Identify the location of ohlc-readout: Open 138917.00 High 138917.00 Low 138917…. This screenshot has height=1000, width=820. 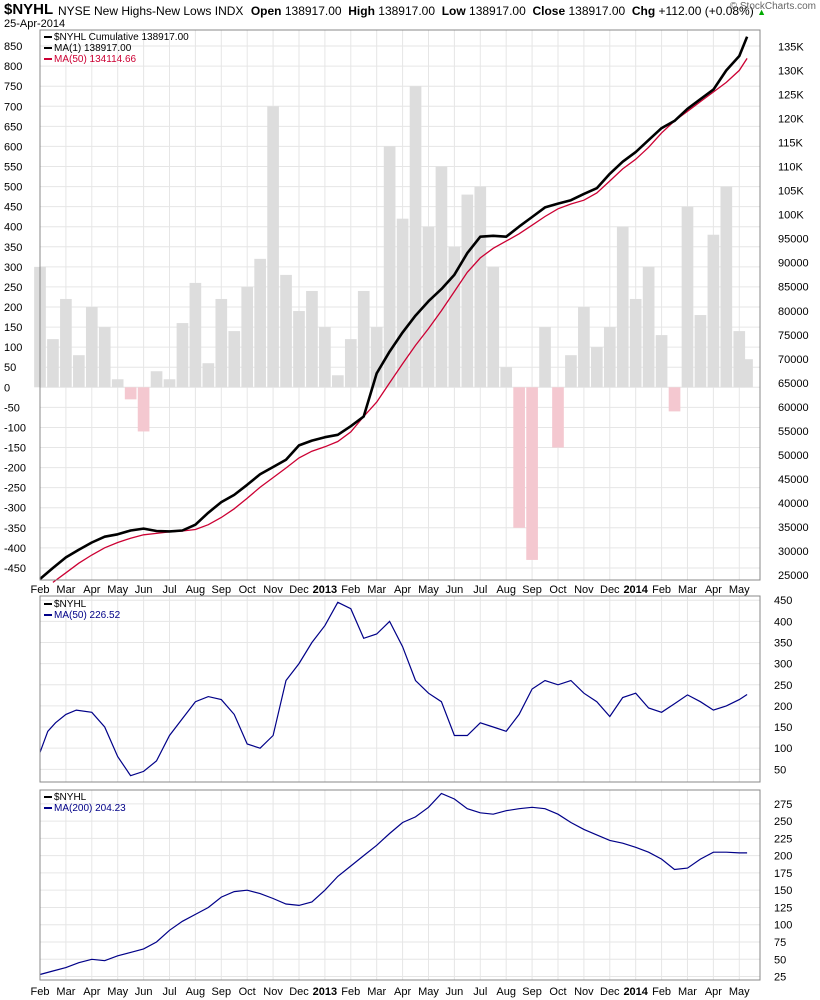
(508, 11).